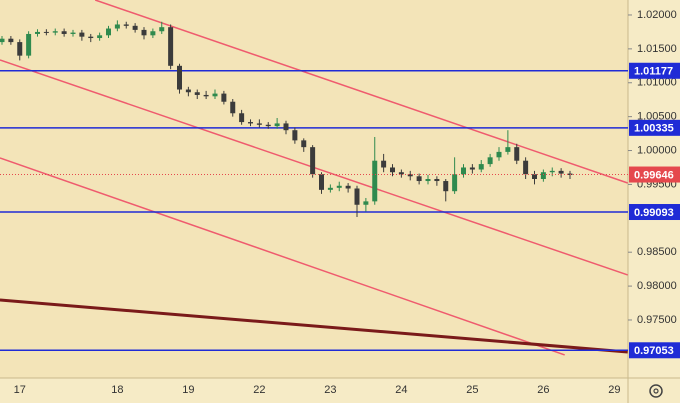  I want to click on x-tick-label: 18, so click(117, 390).